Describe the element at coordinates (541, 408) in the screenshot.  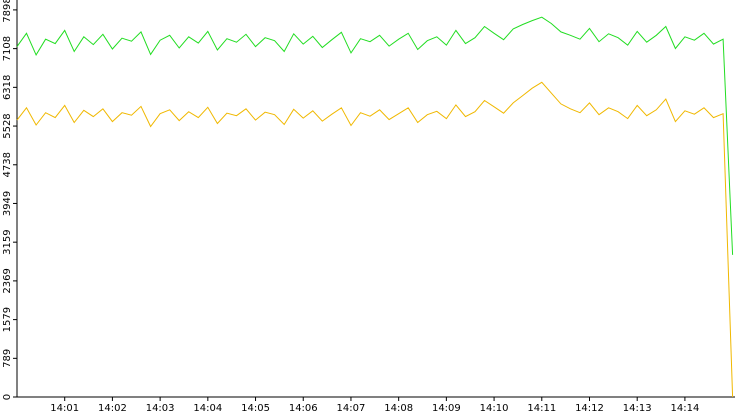
I see `x-tick-label: 14:11` at that location.